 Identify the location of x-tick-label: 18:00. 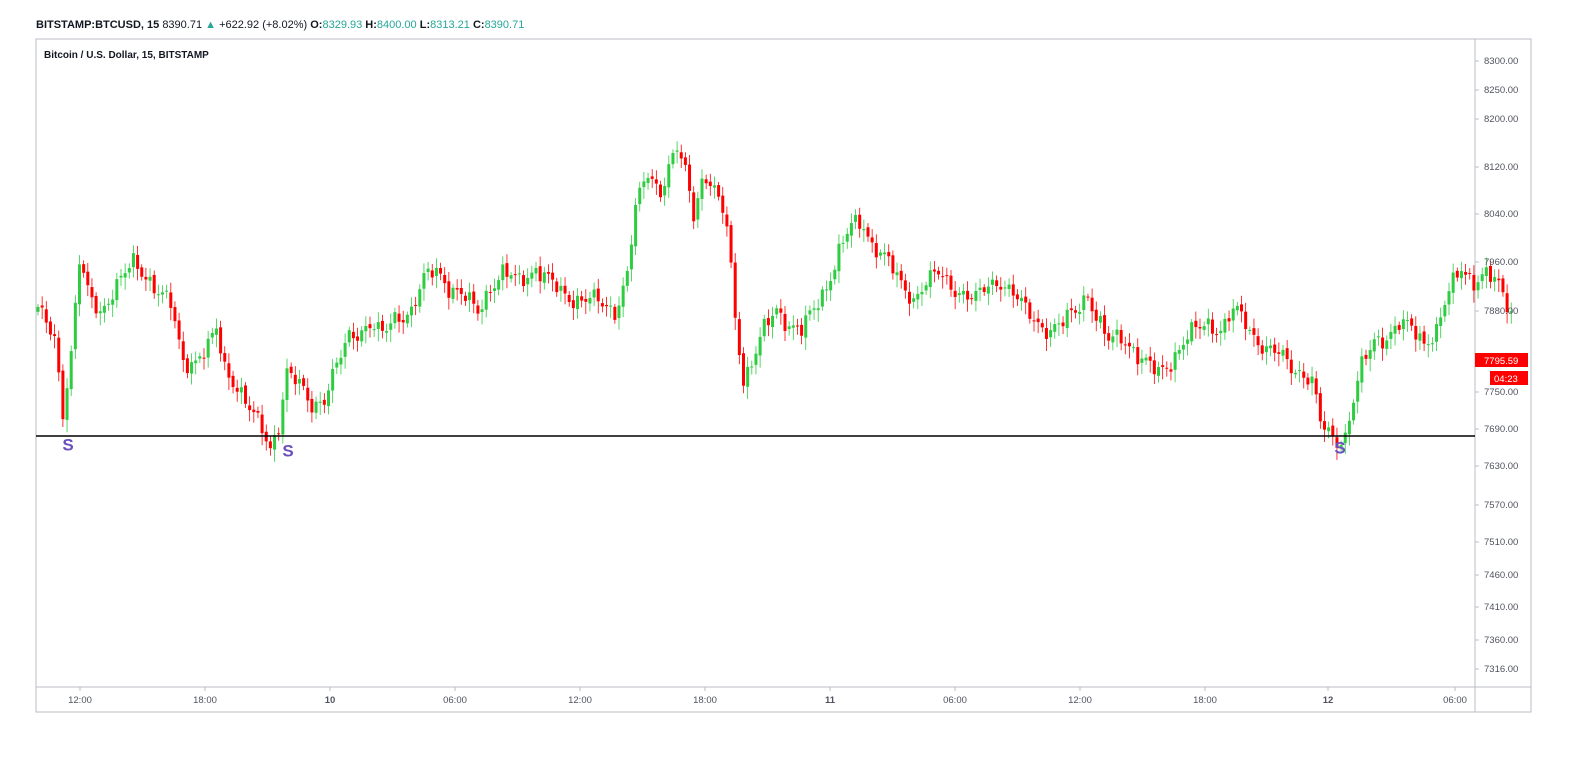
(205, 700).